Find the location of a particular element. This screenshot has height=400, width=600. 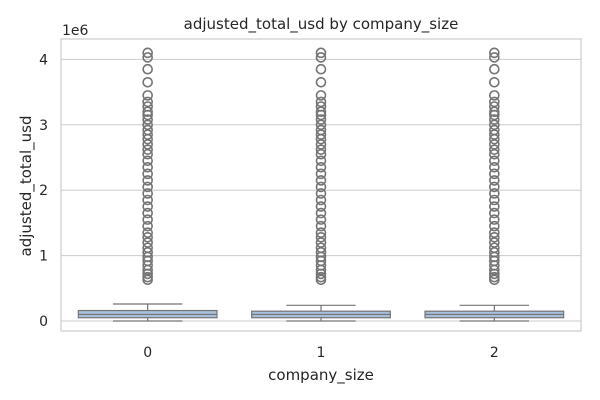

x-tick-label: 2 is located at coordinates (494, 353).